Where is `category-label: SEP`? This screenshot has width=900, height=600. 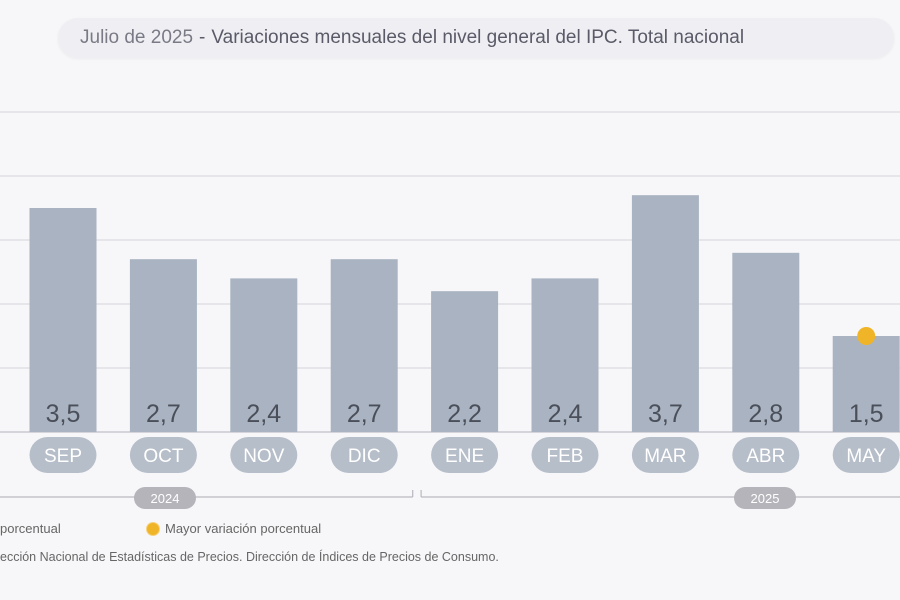 category-label: SEP is located at coordinates (63, 456).